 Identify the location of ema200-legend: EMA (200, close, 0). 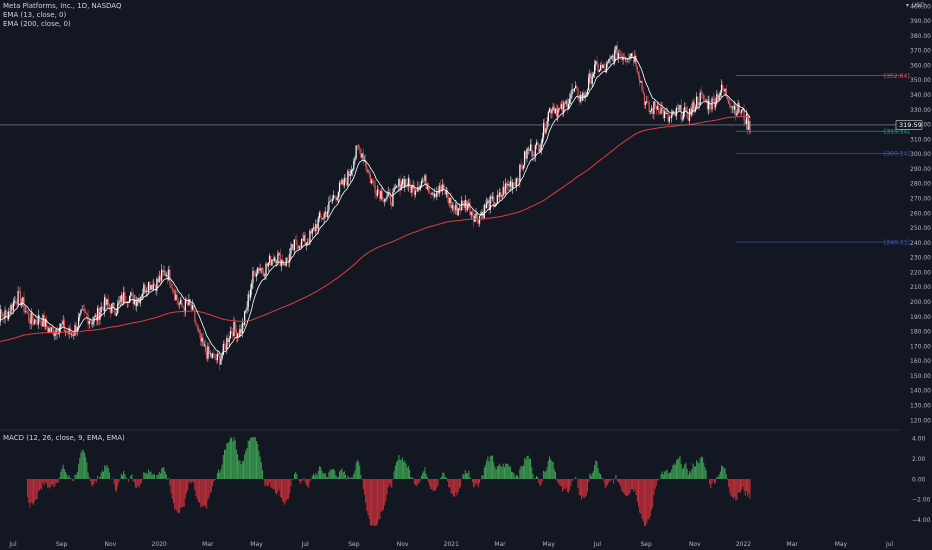
(37, 24).